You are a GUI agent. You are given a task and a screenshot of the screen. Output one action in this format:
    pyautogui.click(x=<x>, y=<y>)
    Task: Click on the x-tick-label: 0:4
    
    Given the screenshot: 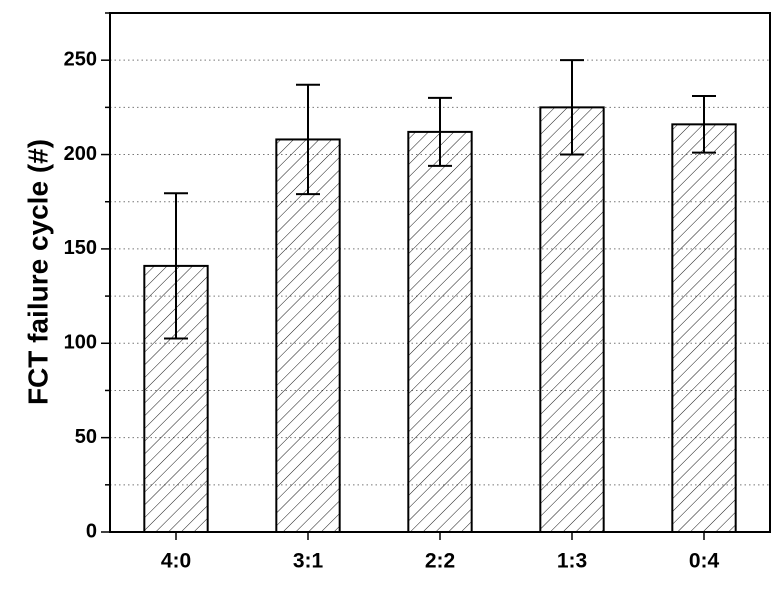 What is the action you would take?
    pyautogui.click(x=704, y=561)
    